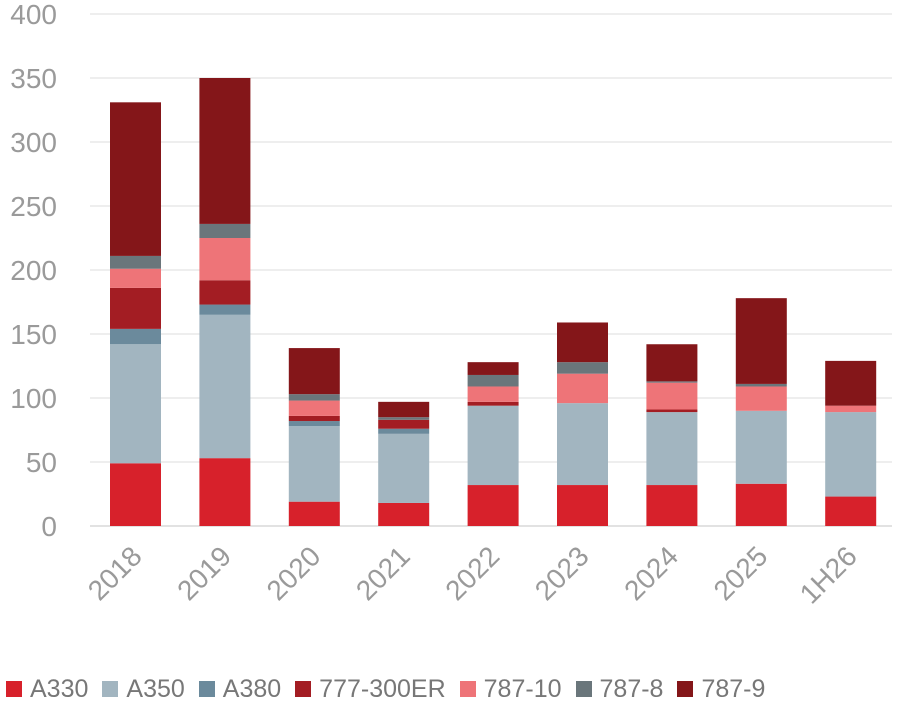 The height and width of the screenshot is (704, 902). What do you see at coordinates (204, 573) in the screenshot?
I see `x-tick-label: 2019` at bounding box center [204, 573].